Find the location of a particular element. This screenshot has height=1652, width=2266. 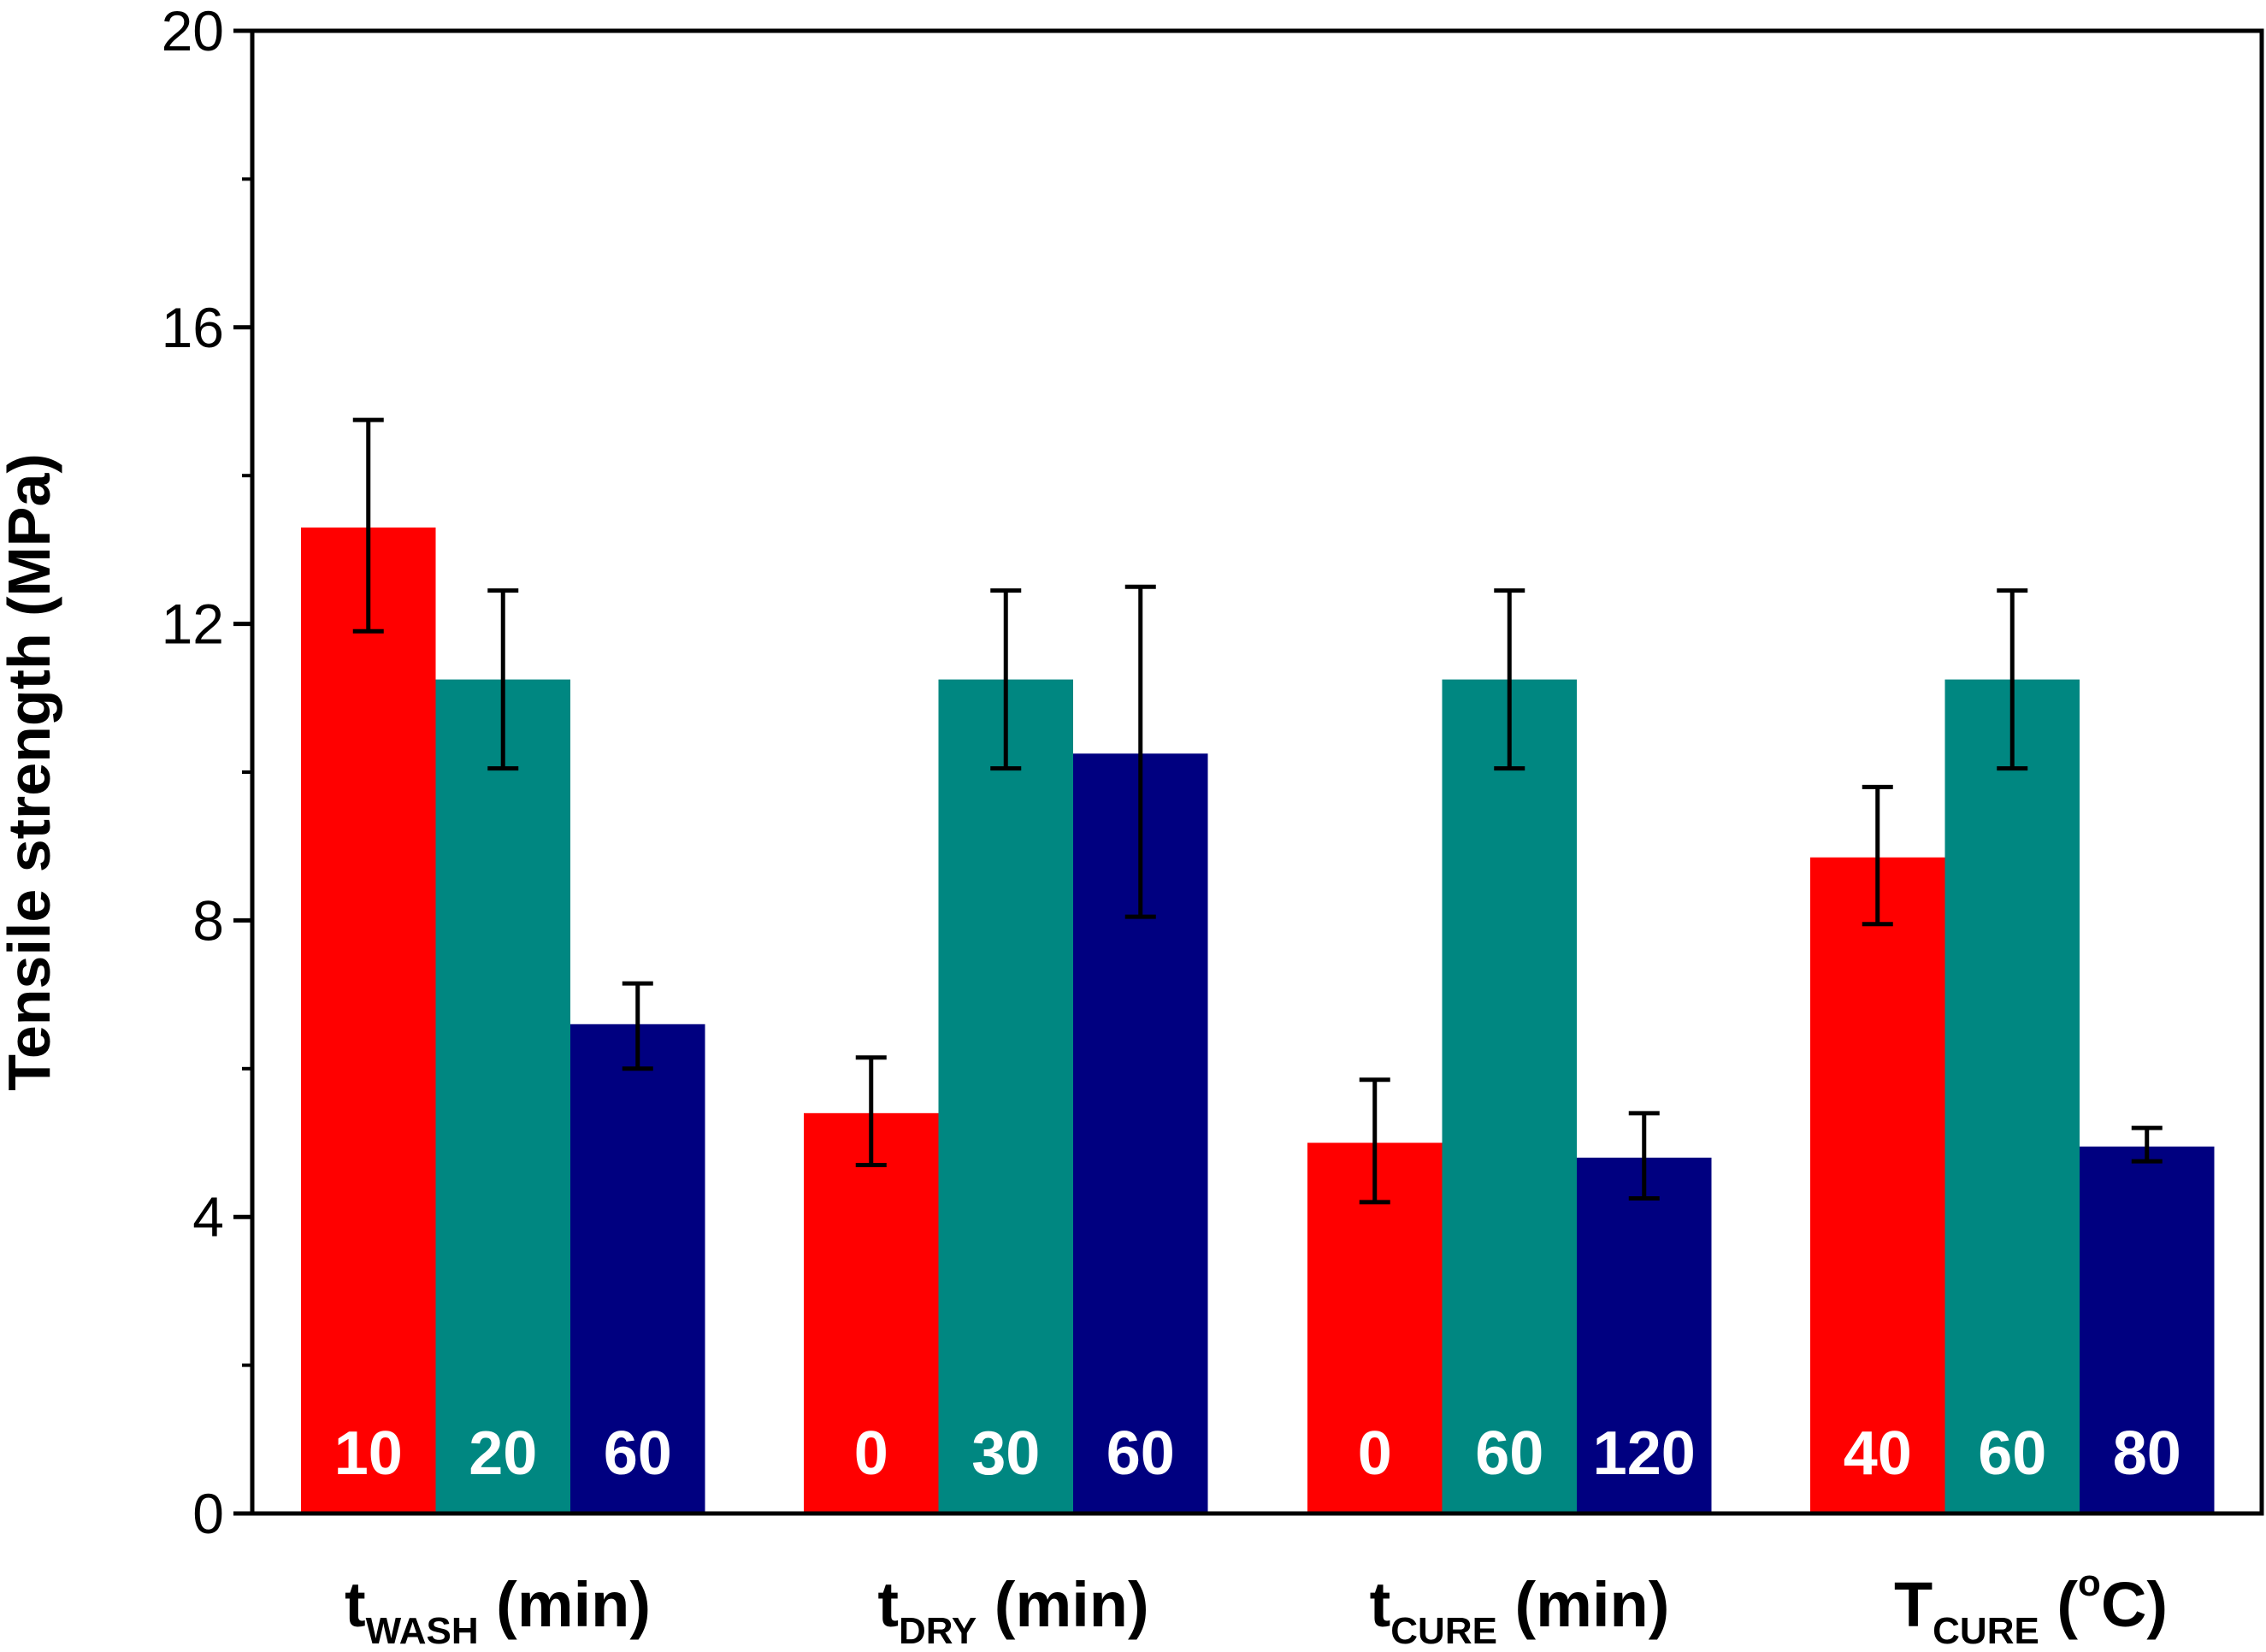

y-axis-ticks: 0 4 8 12 16 20 is located at coordinates (207, 772).